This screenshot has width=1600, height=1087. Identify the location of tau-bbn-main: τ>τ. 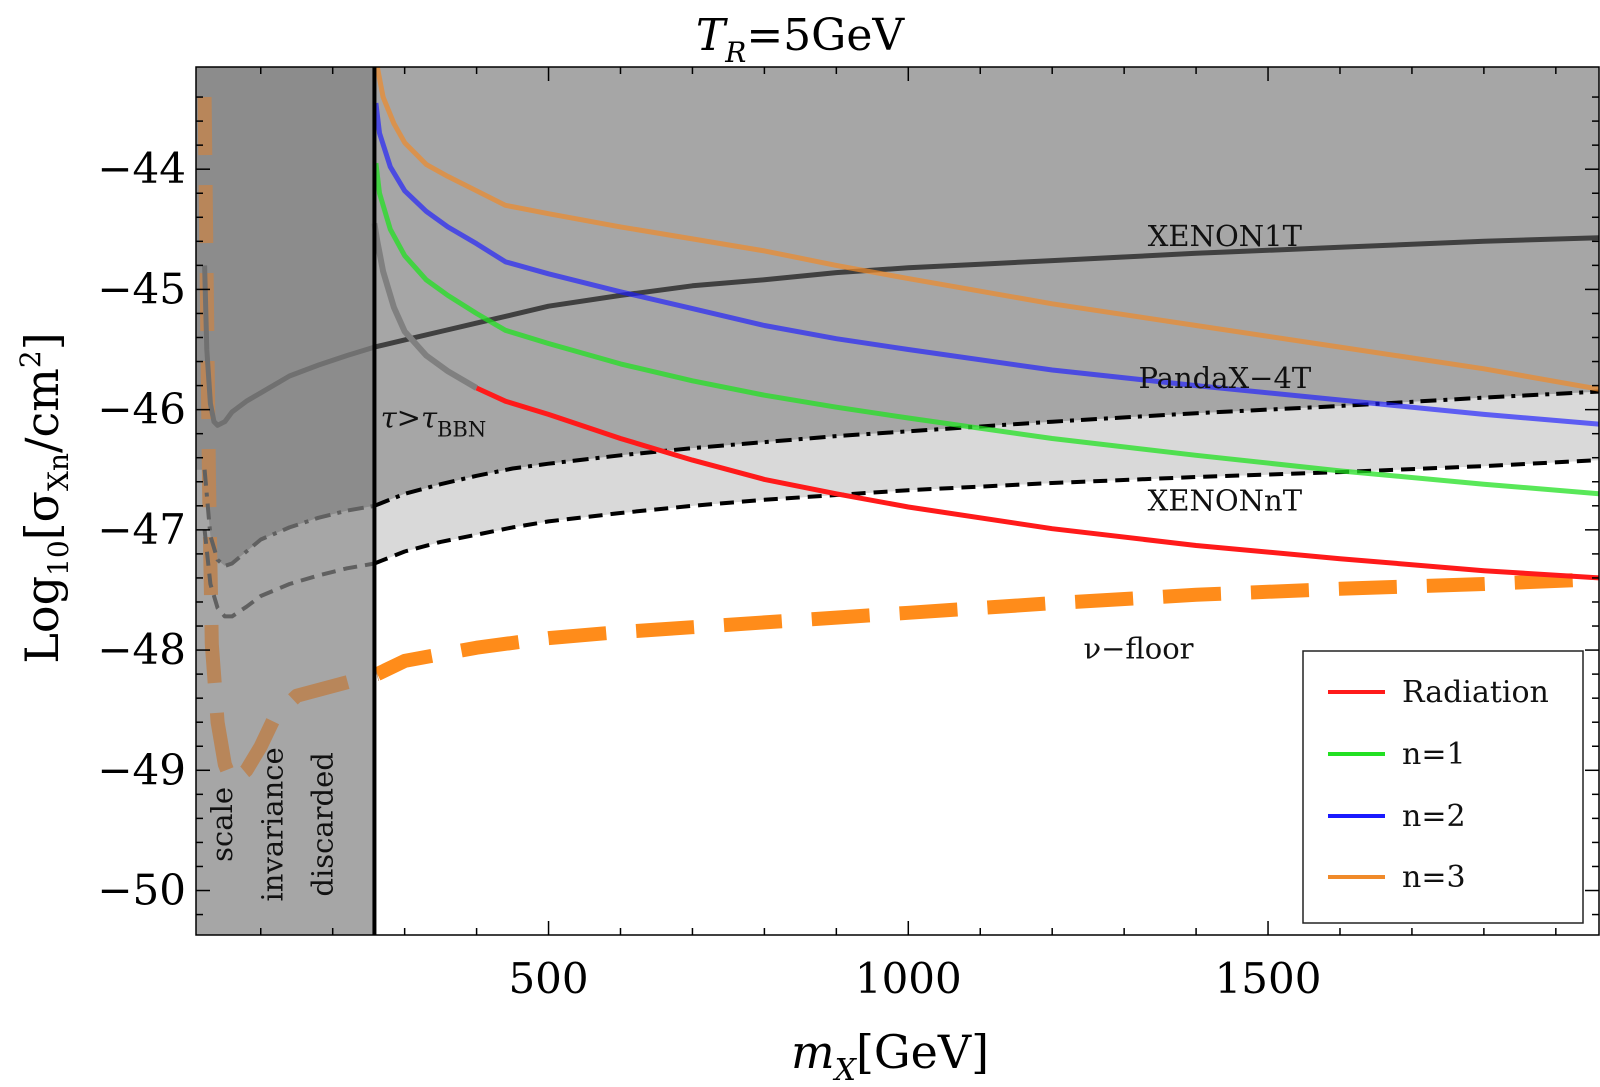
(409, 418).